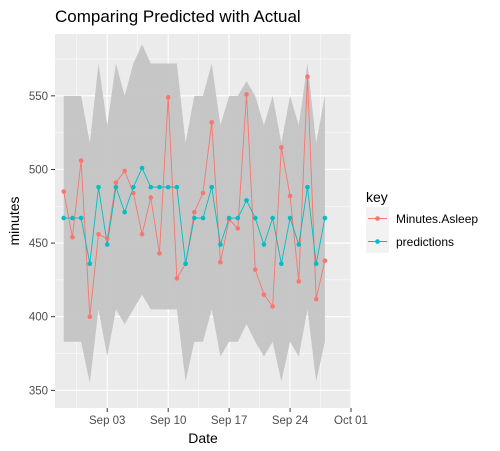 This screenshot has height=451, width=500. What do you see at coordinates (38, 244) in the screenshot?
I see `y-tick-label: 450` at bounding box center [38, 244].